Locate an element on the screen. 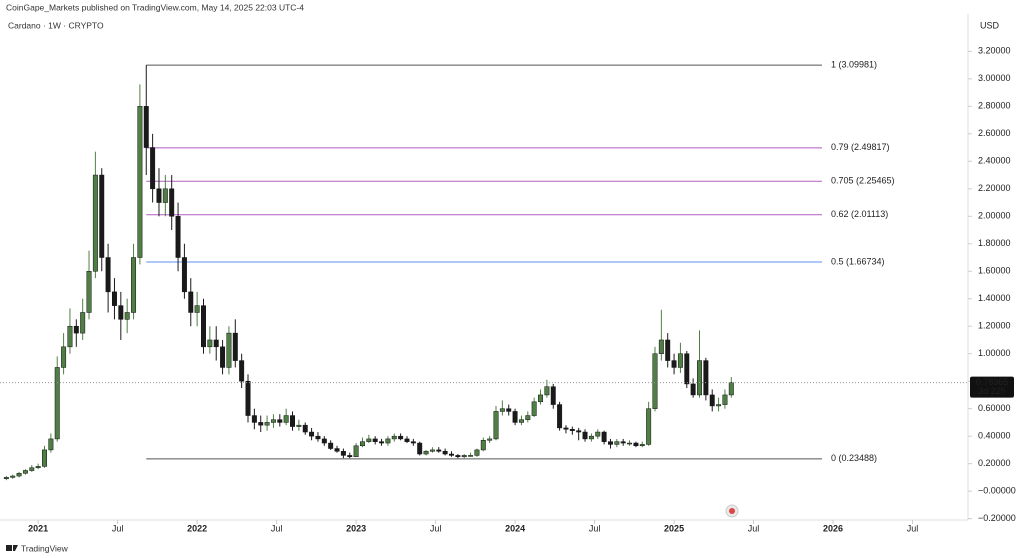 The image size is (1024, 558). y-tick-label: 1.00000 is located at coordinates (994, 353).